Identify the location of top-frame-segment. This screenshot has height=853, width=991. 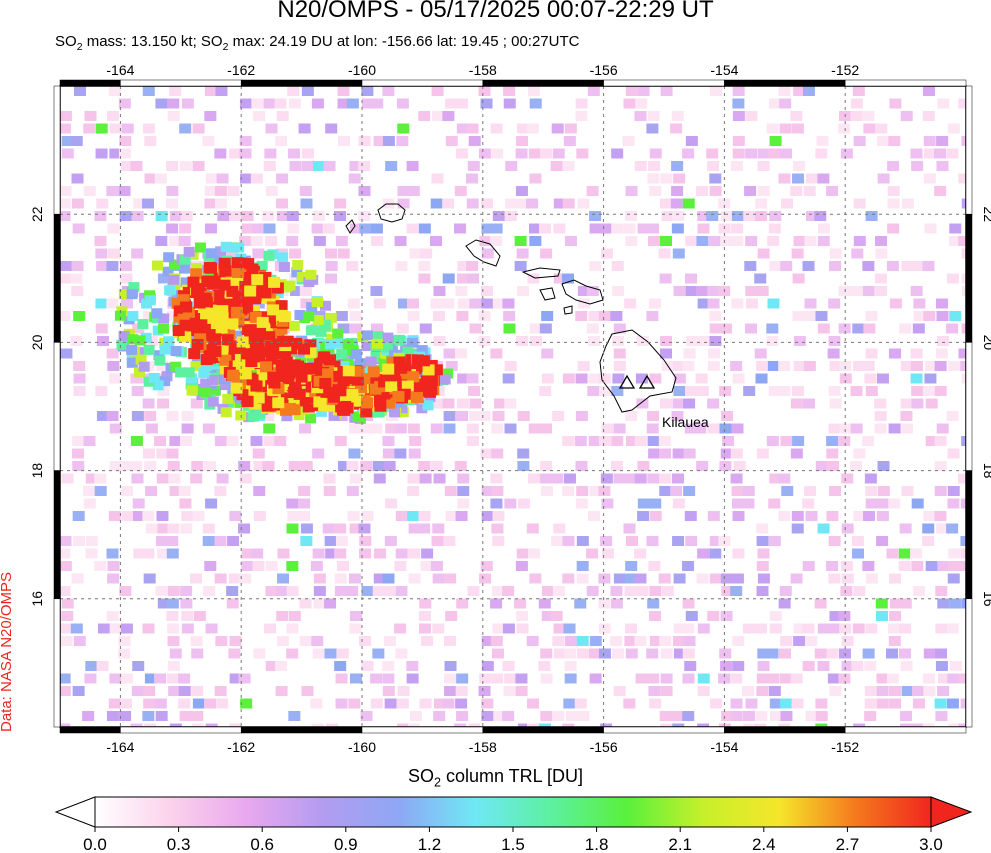
(785, 83).